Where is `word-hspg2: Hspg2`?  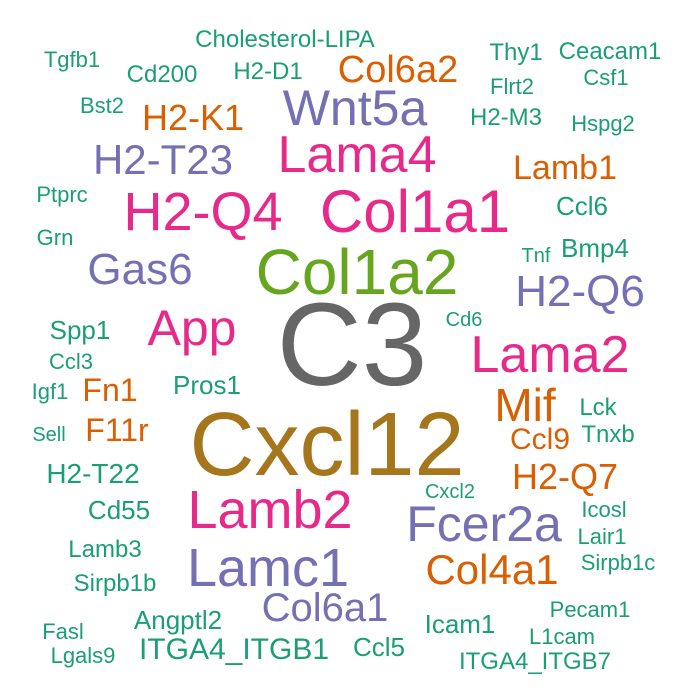
word-hspg2: Hspg2 is located at coordinates (603, 123).